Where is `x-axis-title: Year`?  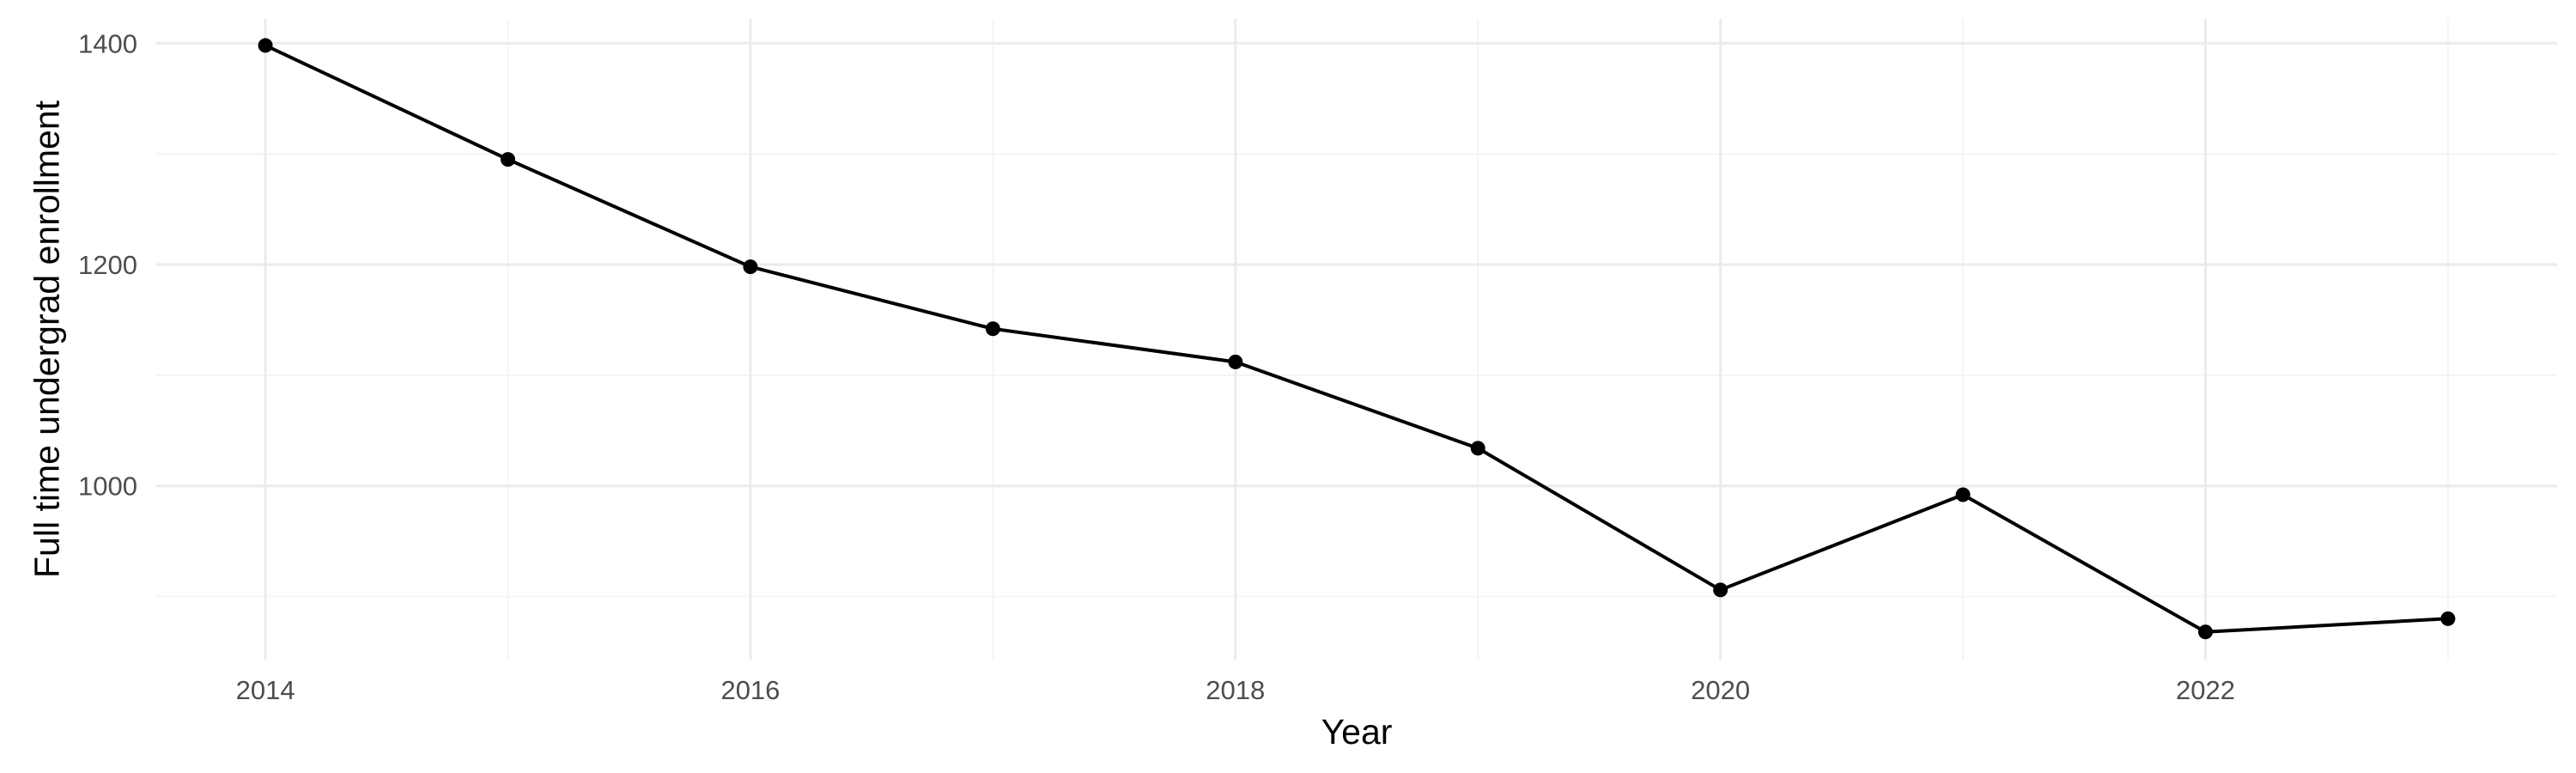 x-axis-title: Year is located at coordinates (1357, 732).